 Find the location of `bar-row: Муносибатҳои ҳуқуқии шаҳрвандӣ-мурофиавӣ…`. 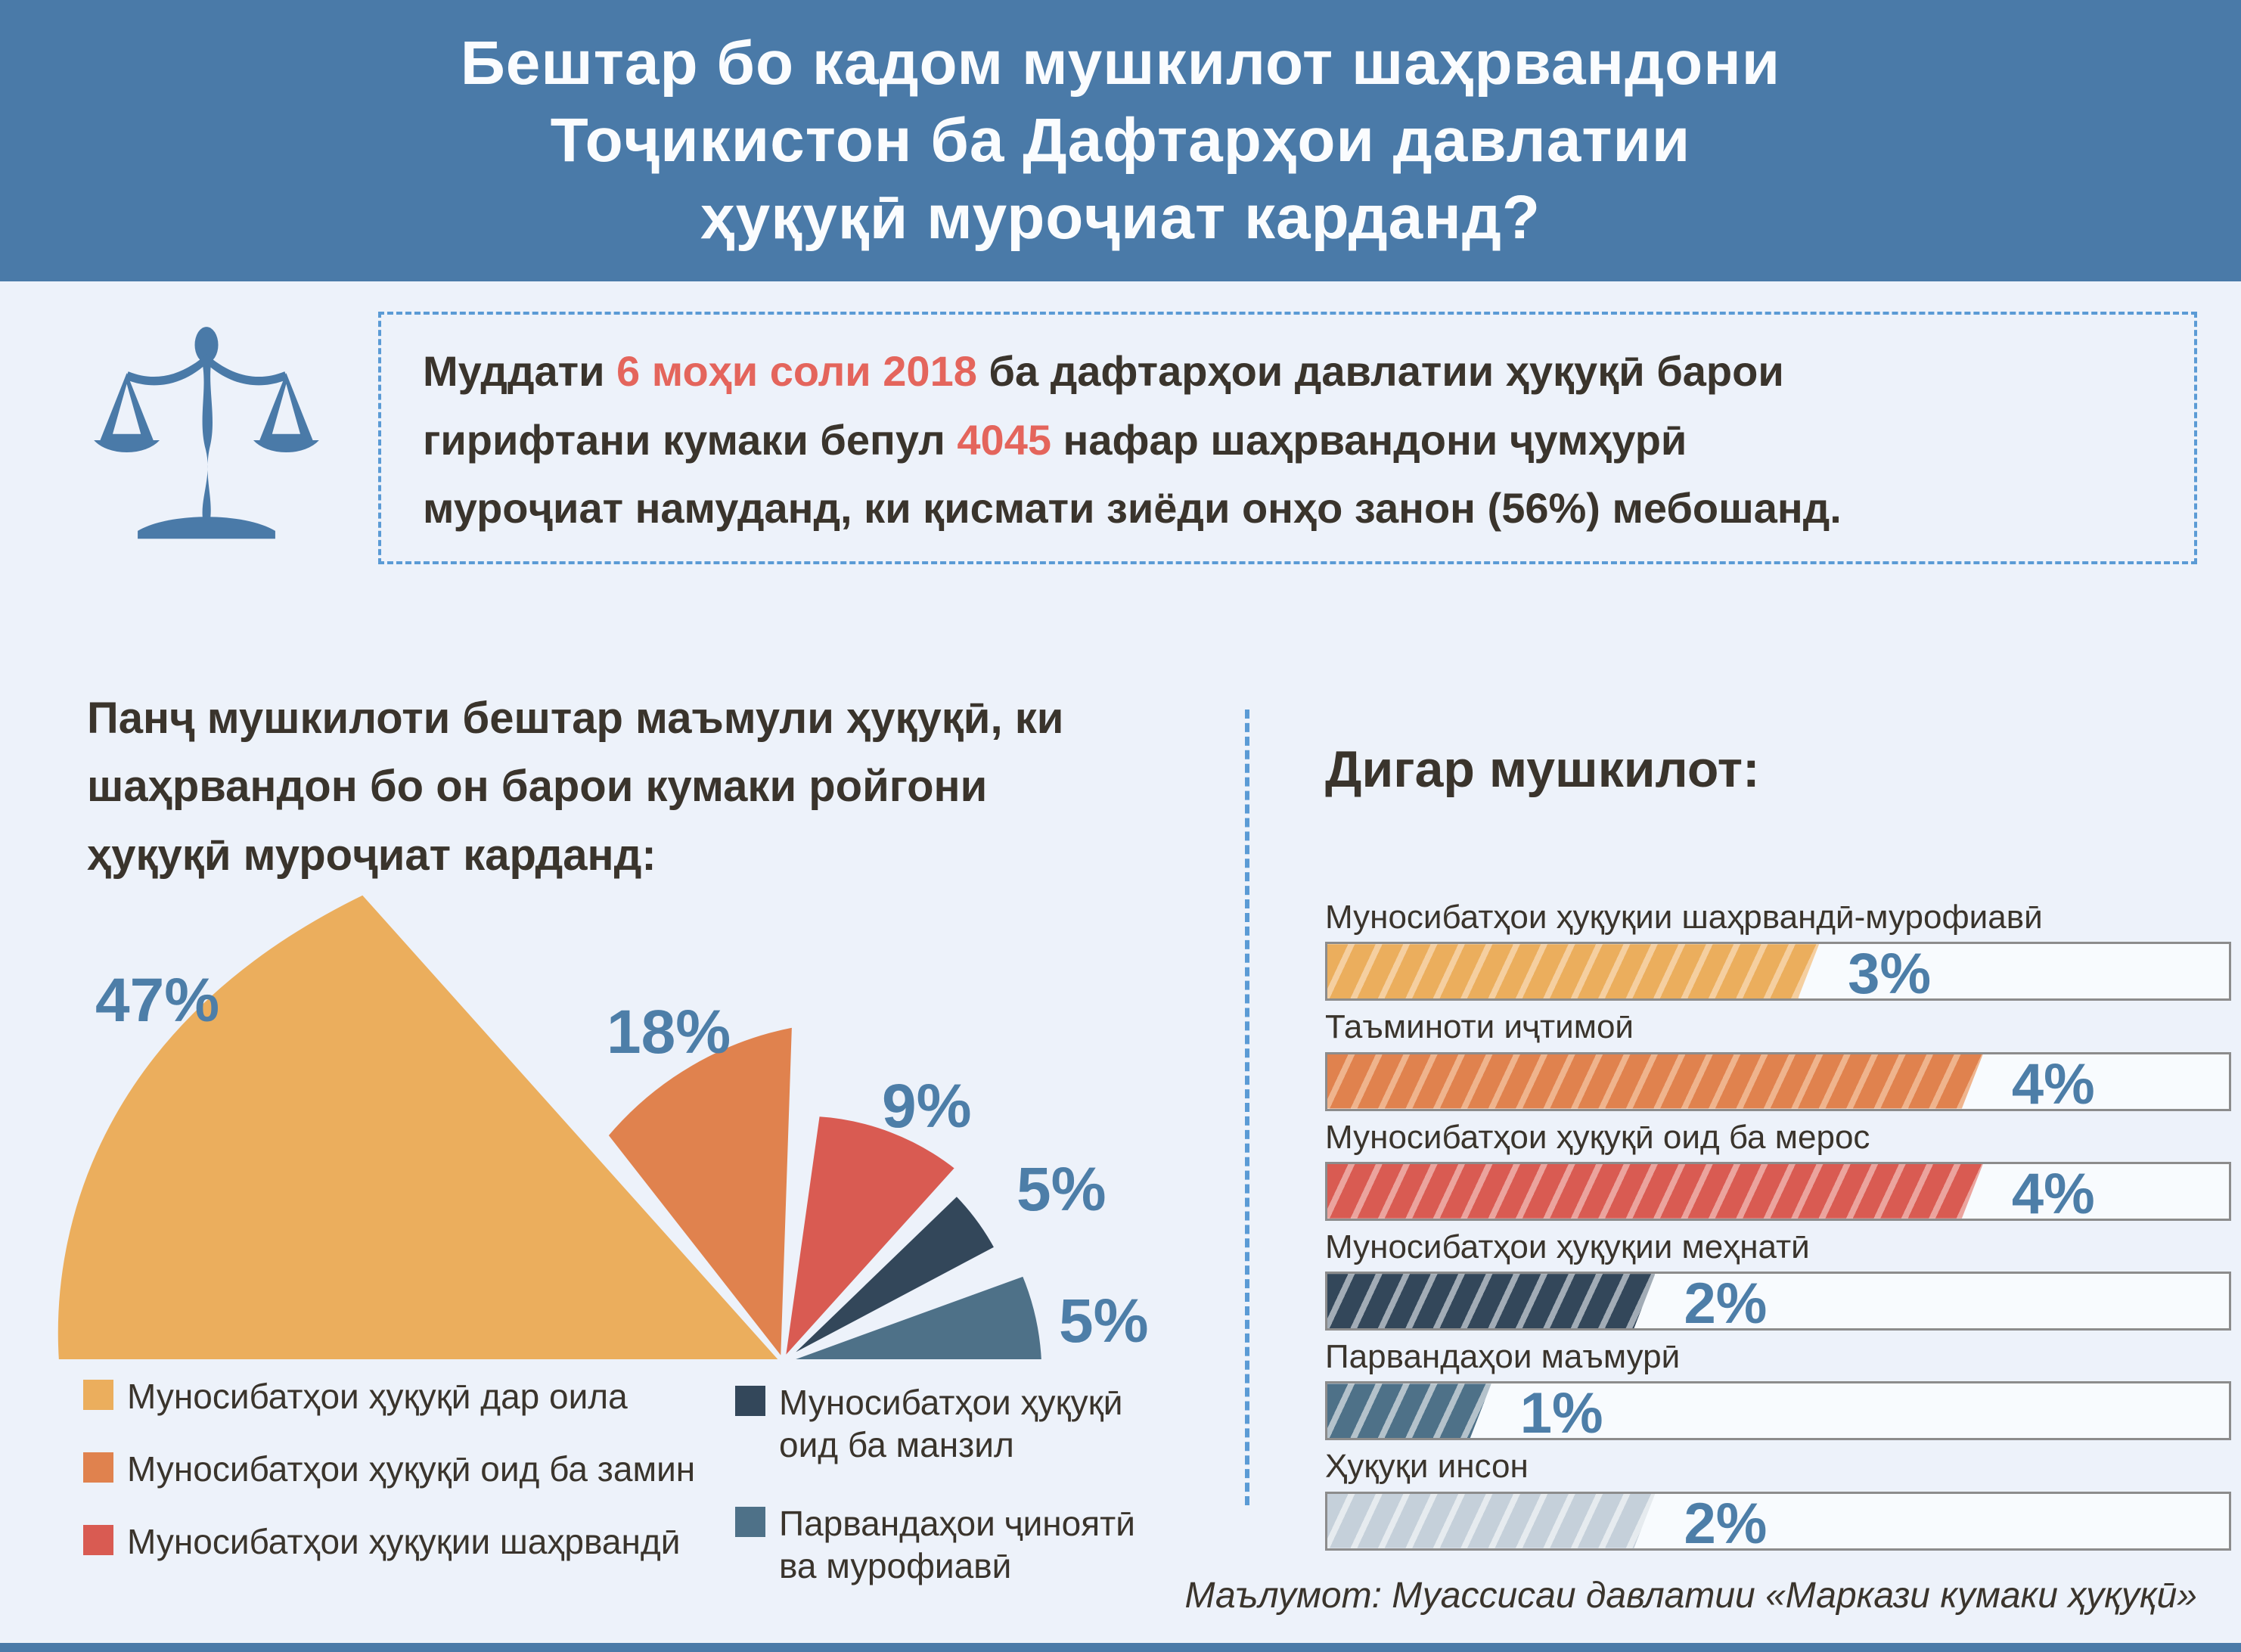

bar-row: Муносибатҳои ҳуқуқии шаҳрвандӣ-мурофиавӣ… is located at coordinates (1778, 952).